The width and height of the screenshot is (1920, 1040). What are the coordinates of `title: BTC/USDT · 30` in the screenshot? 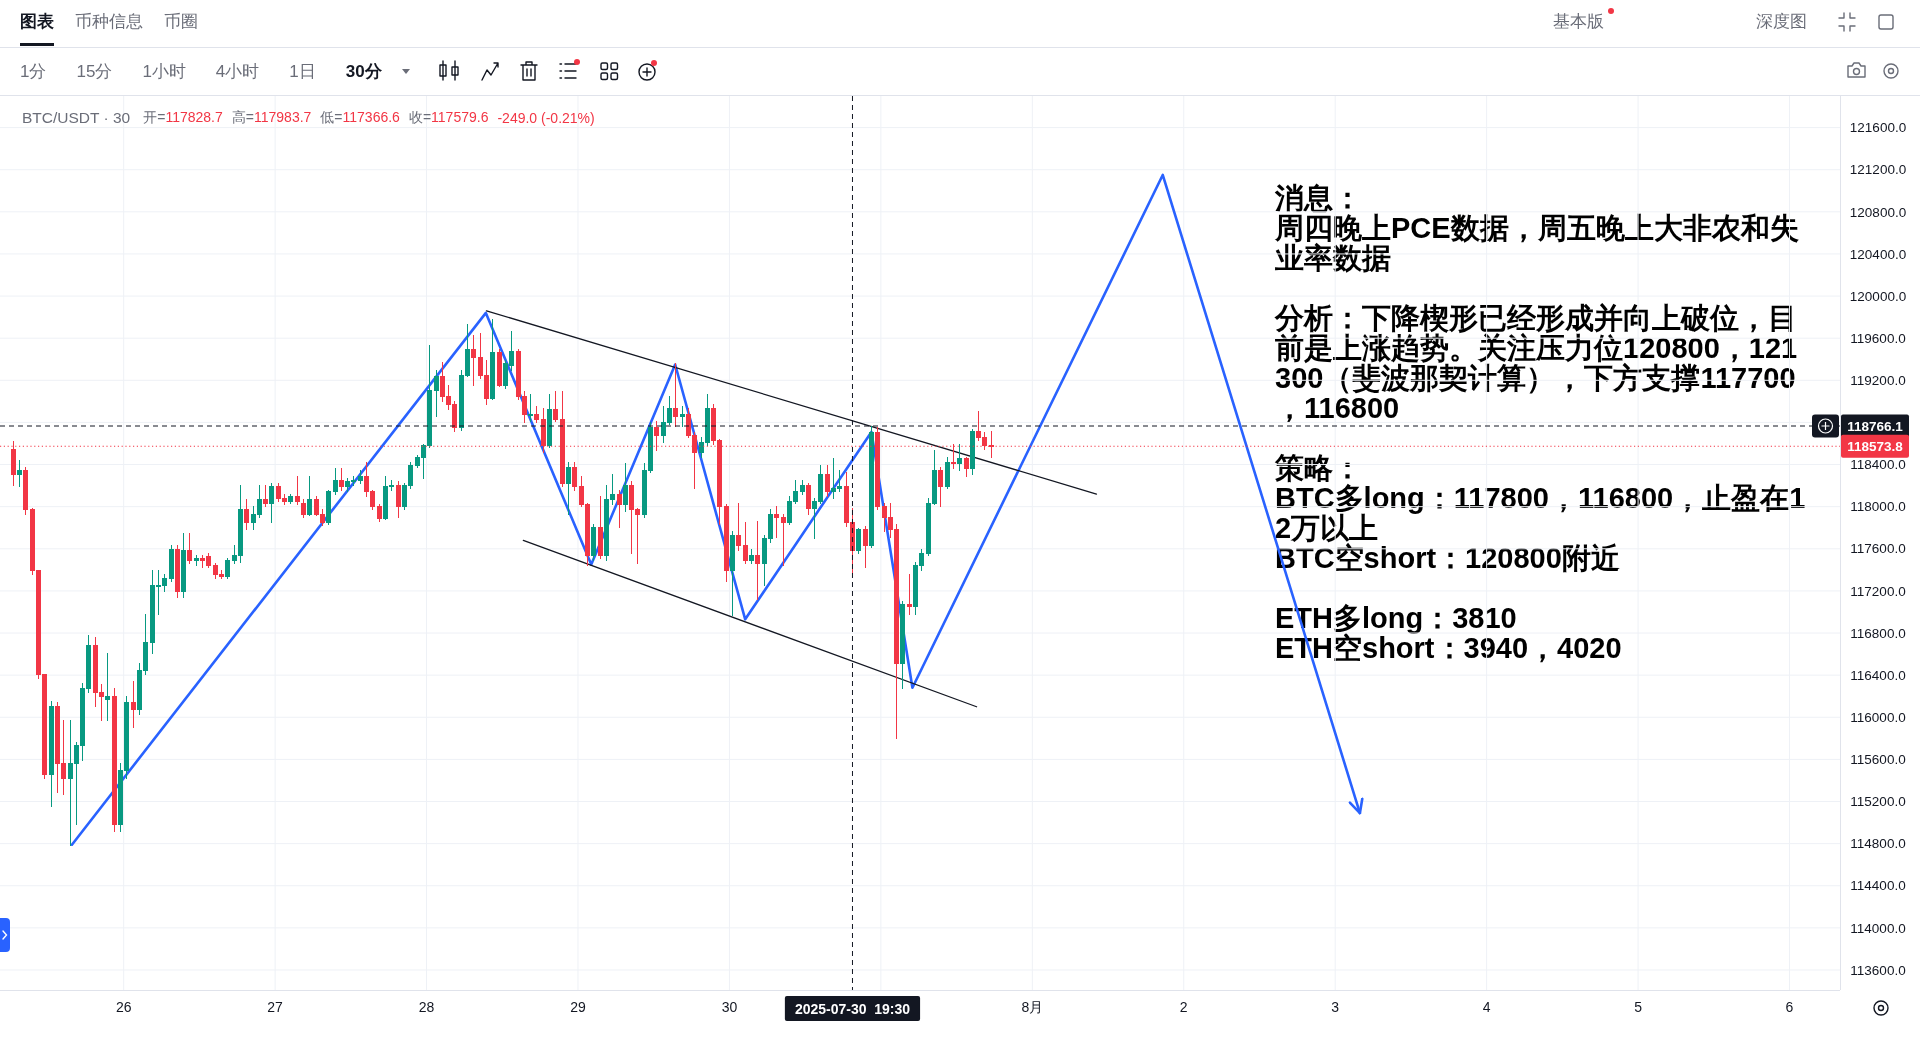 It's located at (76, 118).